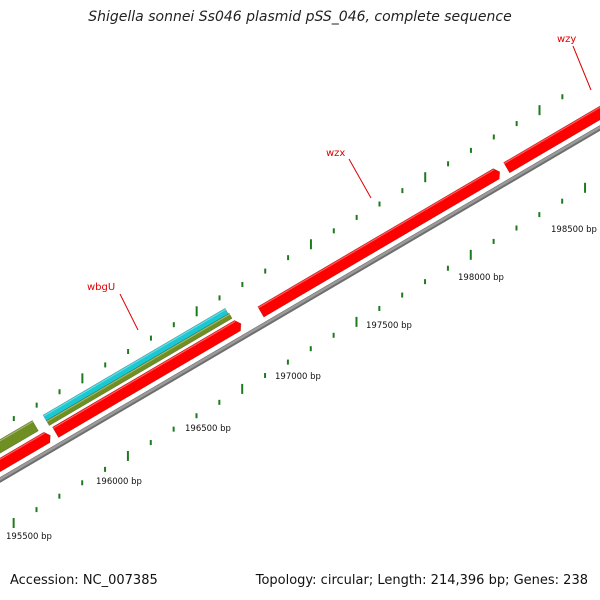 The image size is (600, 600). I want to click on scale-label-1: 196000 bp, so click(119, 482).